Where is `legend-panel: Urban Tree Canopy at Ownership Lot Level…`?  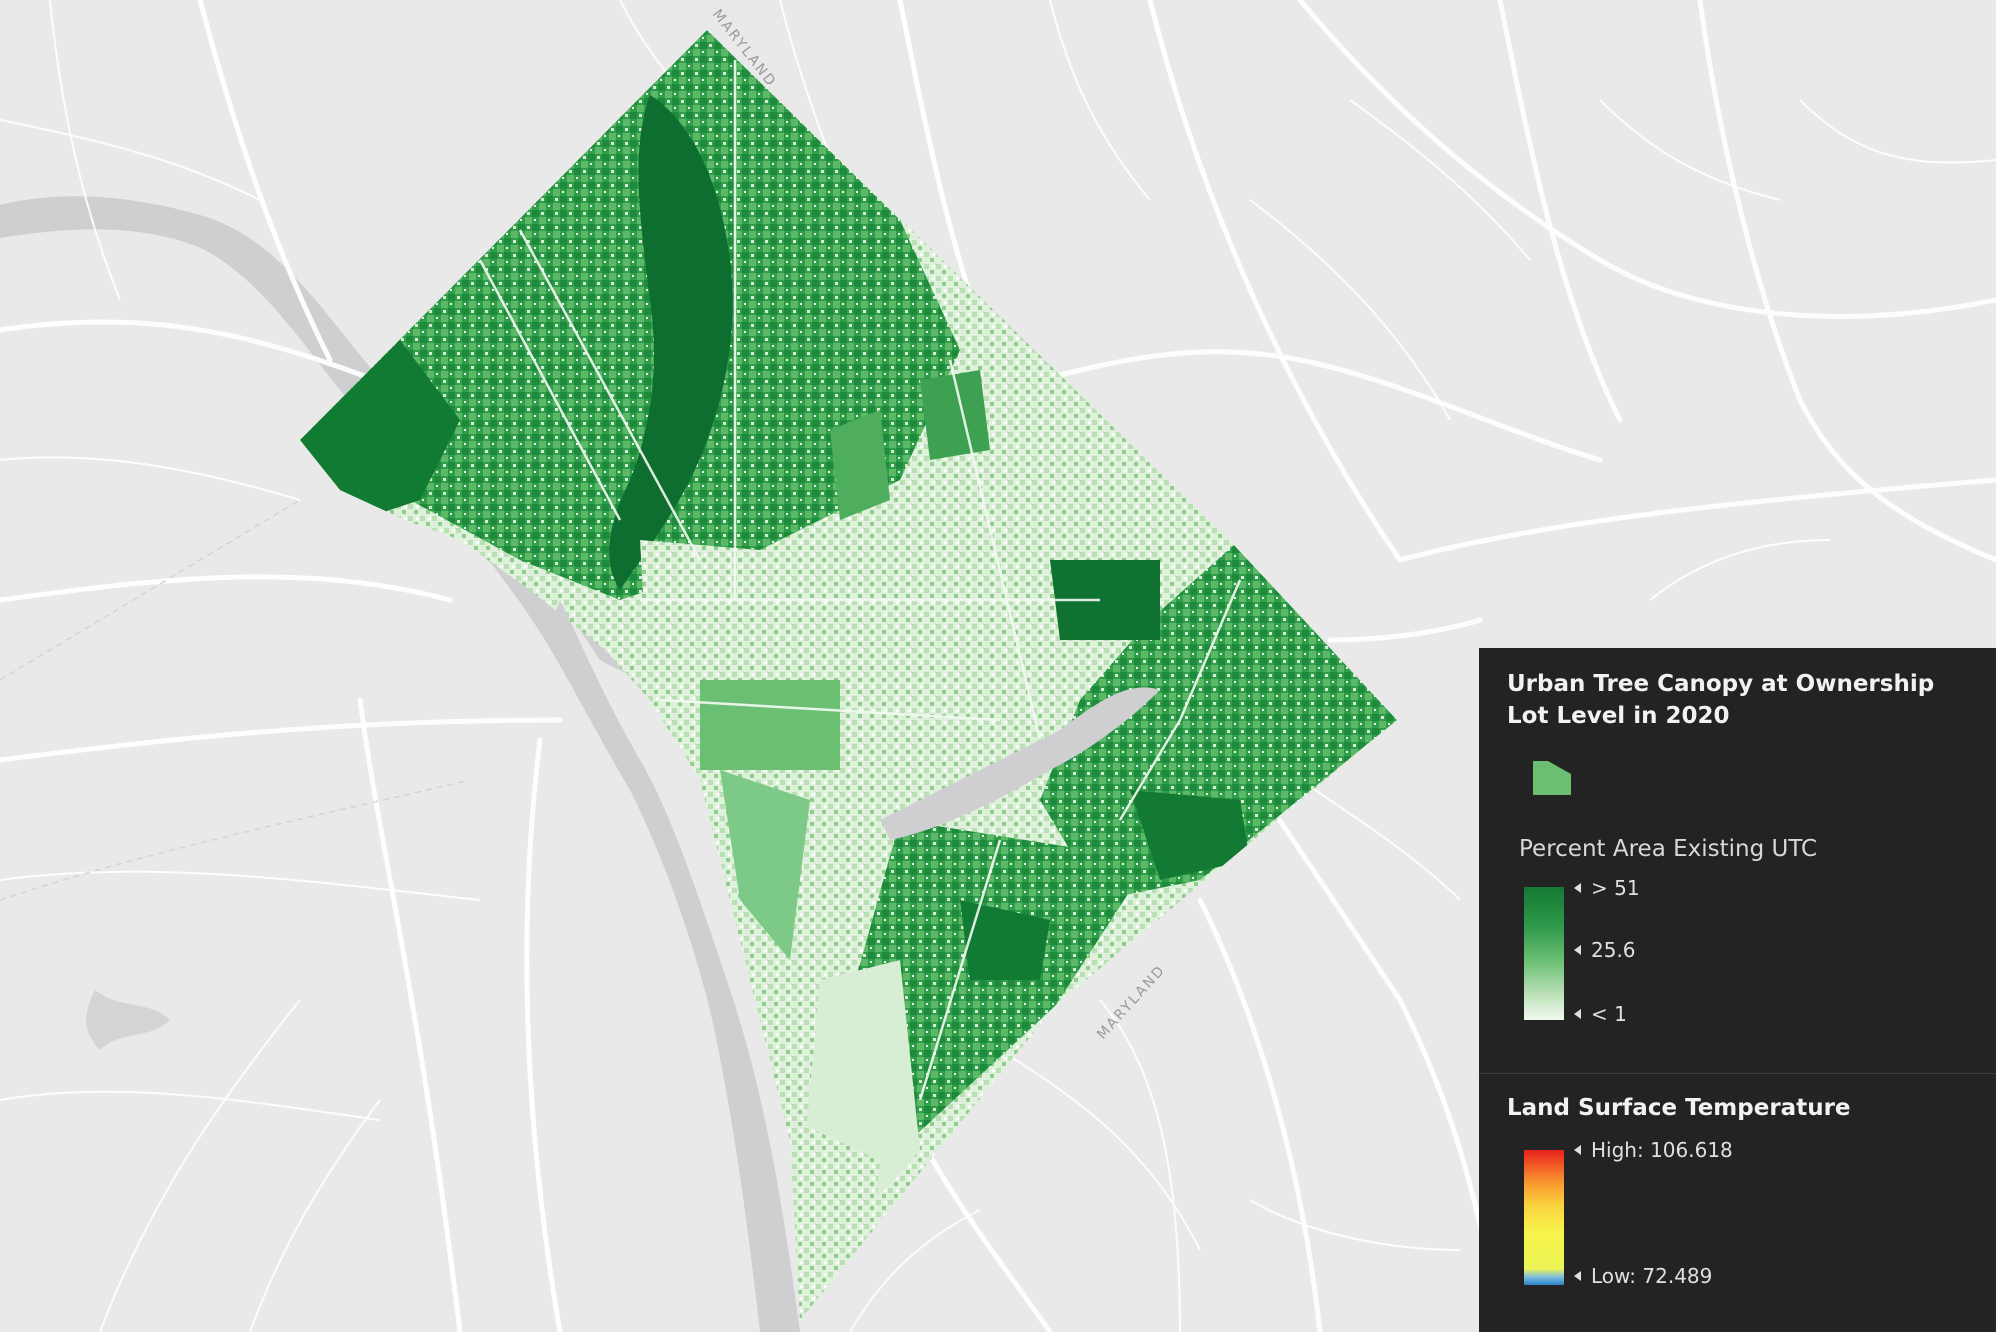 legend-panel: Urban Tree Canopy at Ownership Lot Level… is located at coordinates (1737, 990).